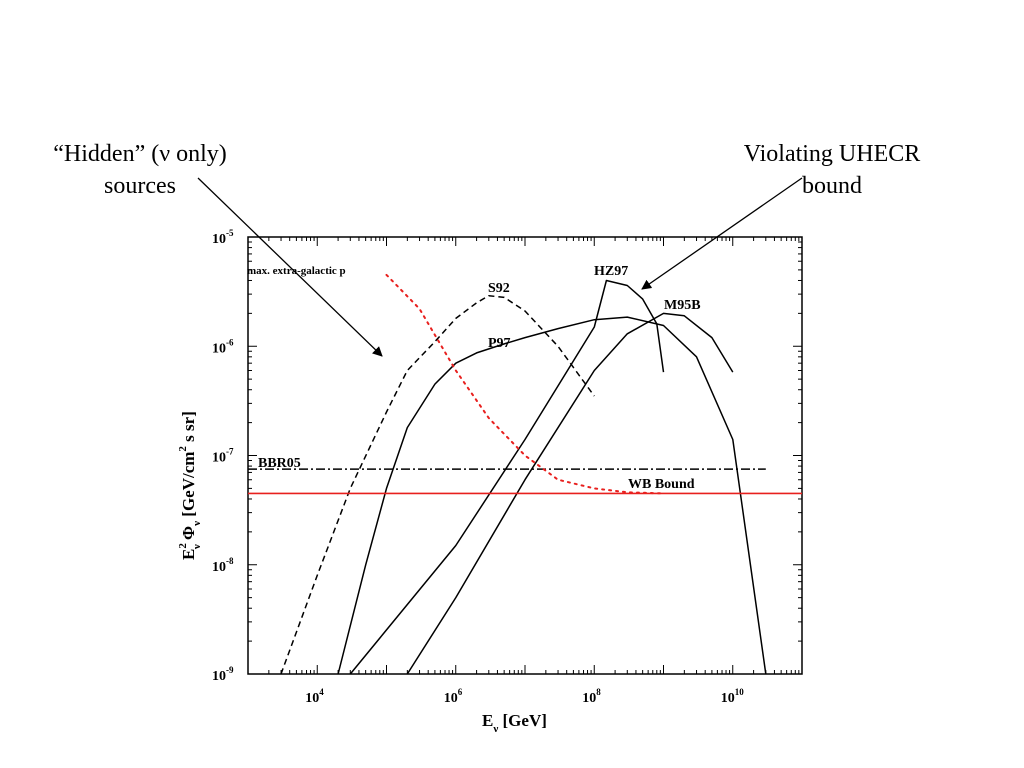 Image resolution: width=1024 pixels, height=768 pixels. I want to click on violating-bound-line2: bound, so click(832, 186).